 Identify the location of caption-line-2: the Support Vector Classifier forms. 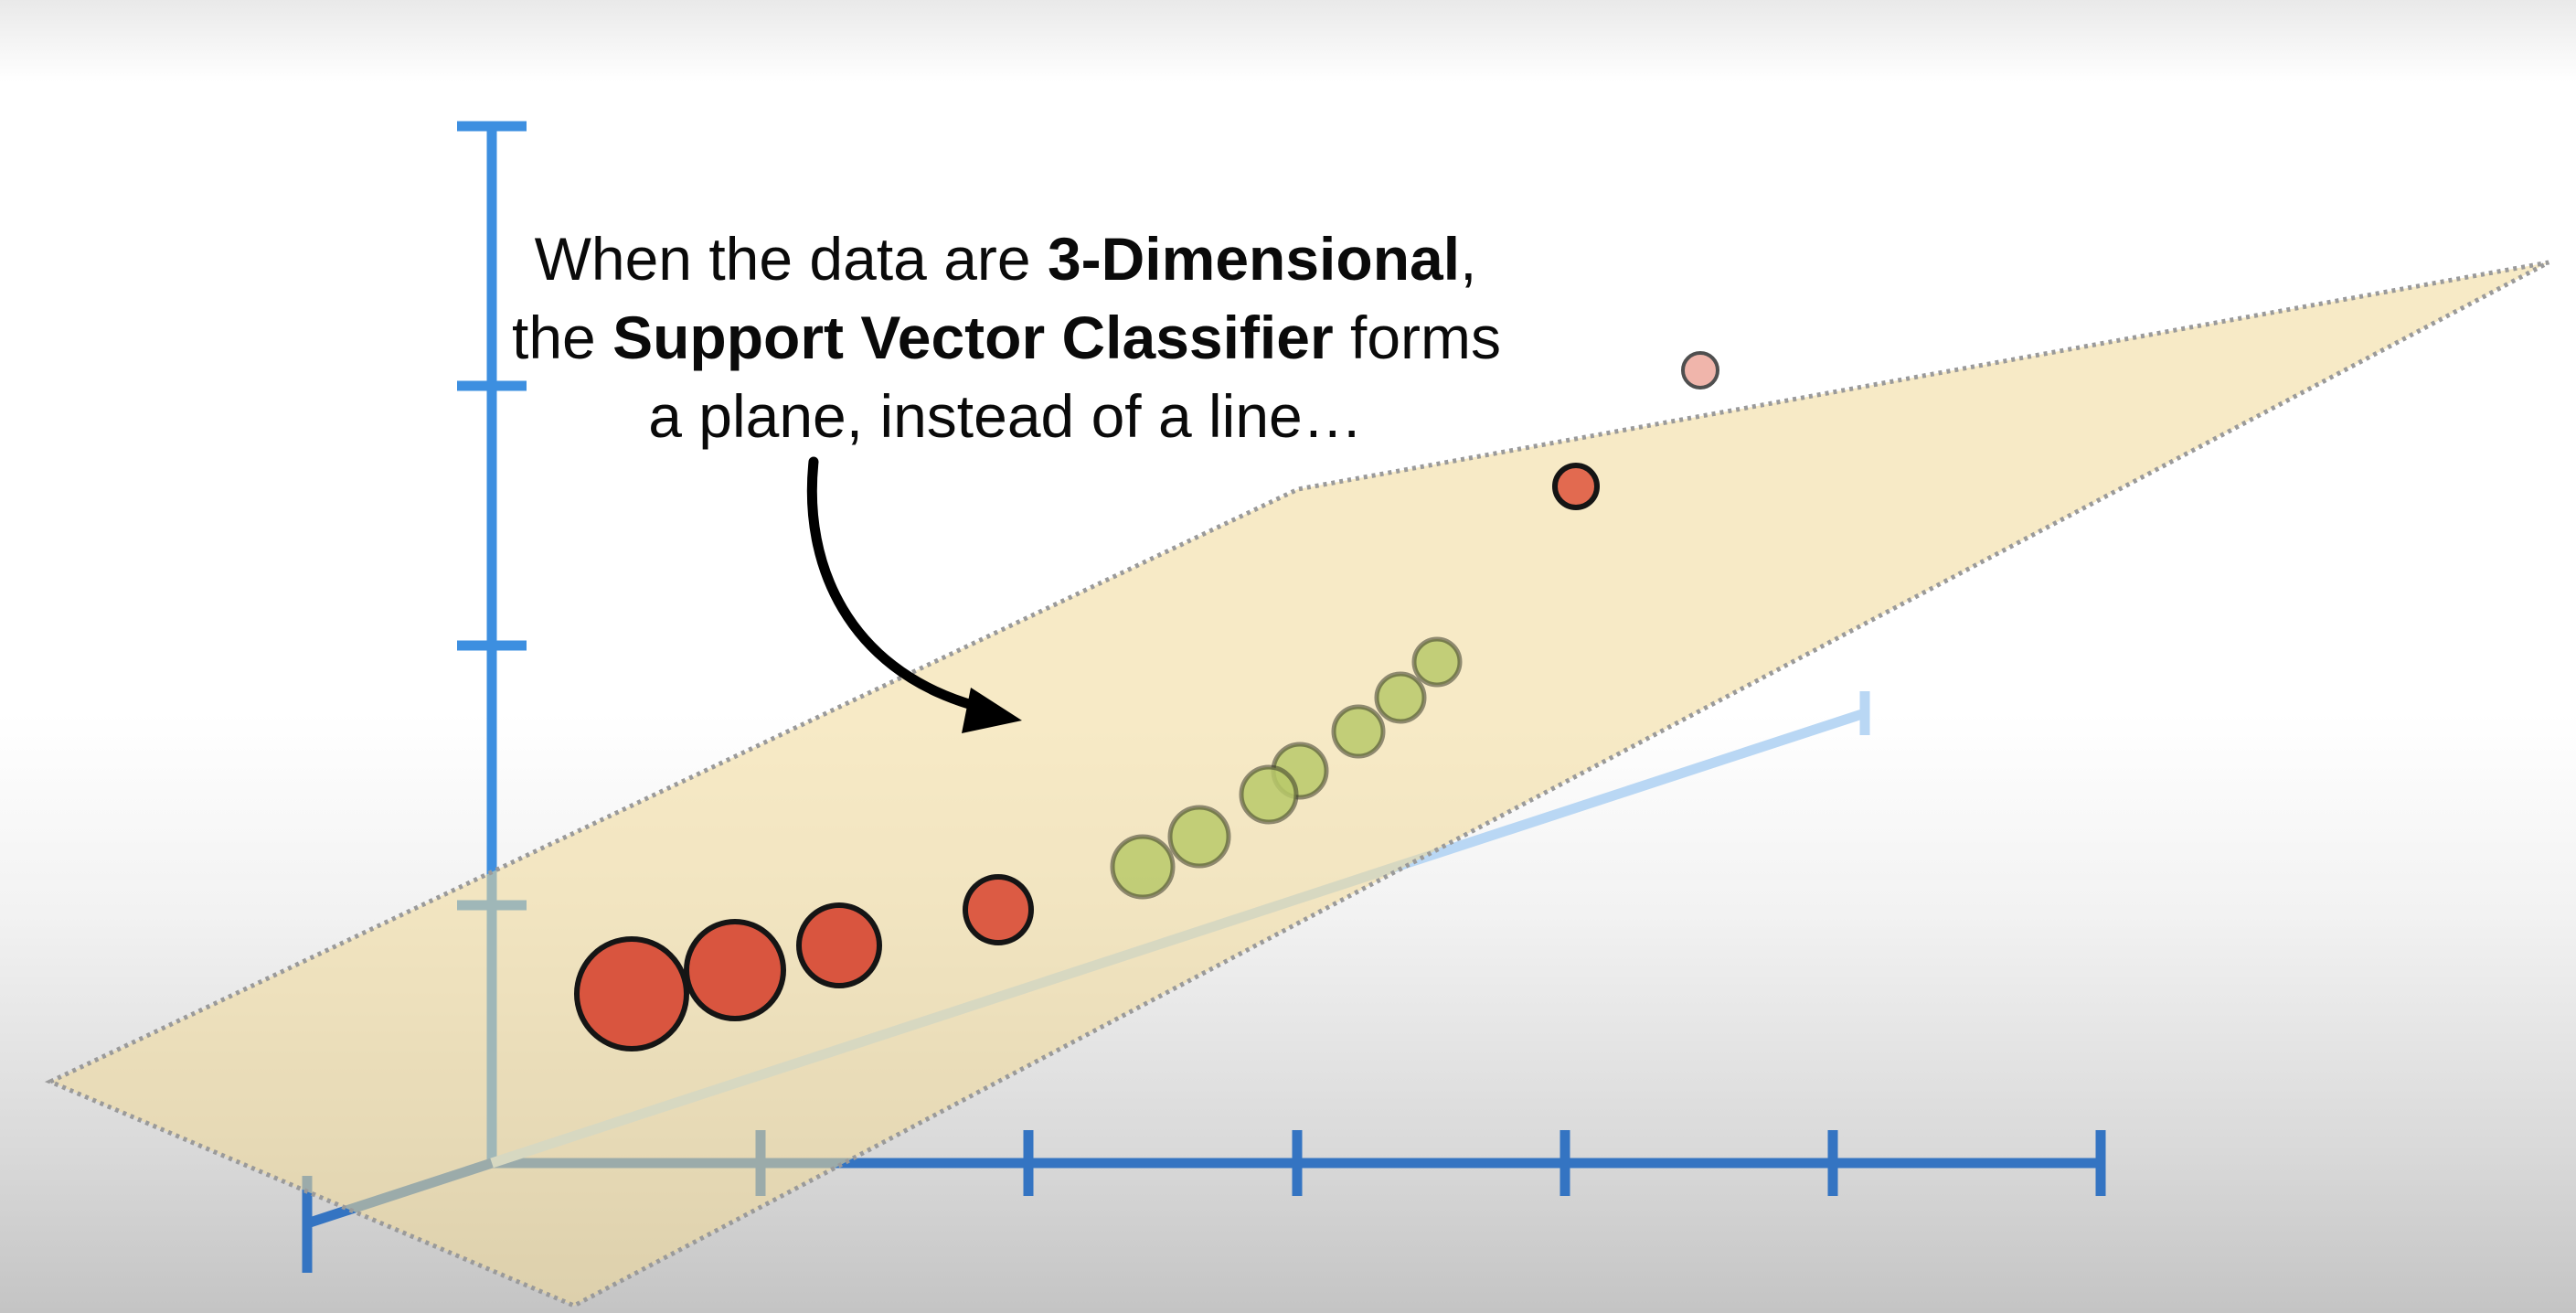
(1006, 337).